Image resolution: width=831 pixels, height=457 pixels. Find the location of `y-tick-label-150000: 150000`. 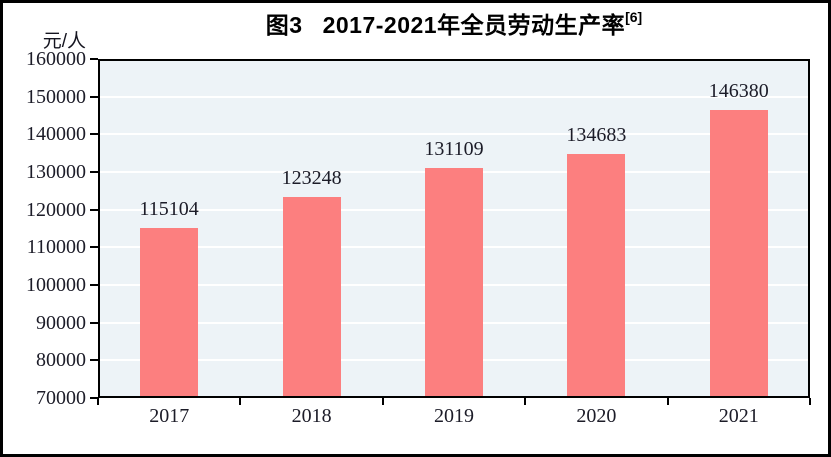

y-tick-label-150000: 150000 is located at coordinates (56, 96).